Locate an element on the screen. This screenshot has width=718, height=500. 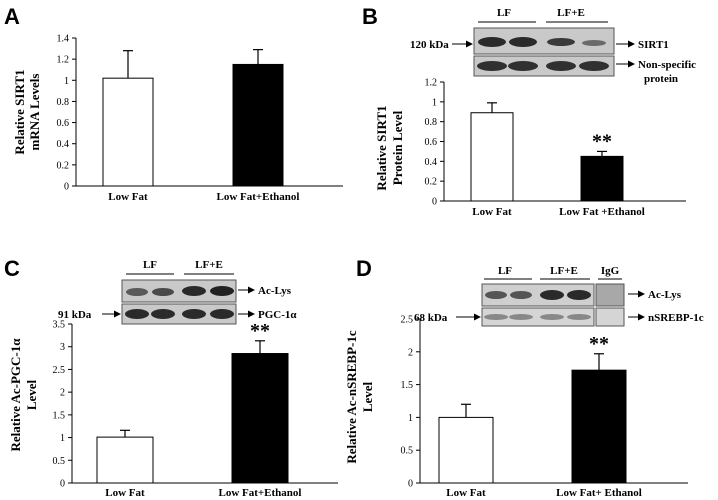
category-label-d: Low Fat is located at coordinates (466, 493).